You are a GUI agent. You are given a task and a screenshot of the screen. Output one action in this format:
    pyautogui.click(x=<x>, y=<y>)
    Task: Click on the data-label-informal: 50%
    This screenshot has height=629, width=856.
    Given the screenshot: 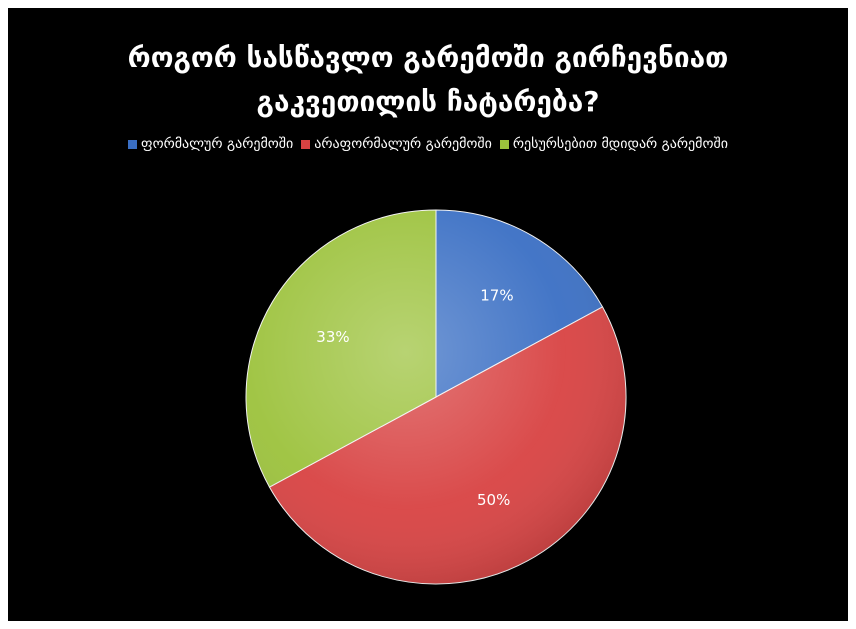 What is the action you would take?
    pyautogui.click(x=493, y=500)
    